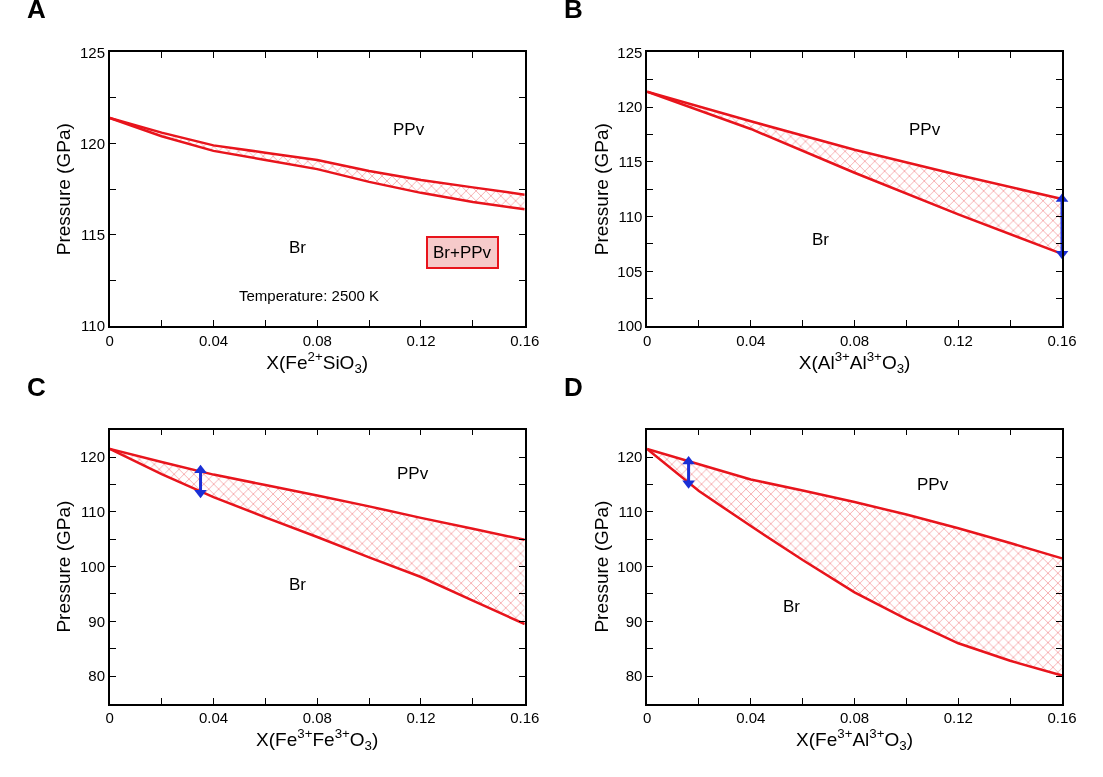  I want to click on x-axis-title: X(Al$^{3+}$Al$^{3+}$O$_{3}$), so click(854, 362).